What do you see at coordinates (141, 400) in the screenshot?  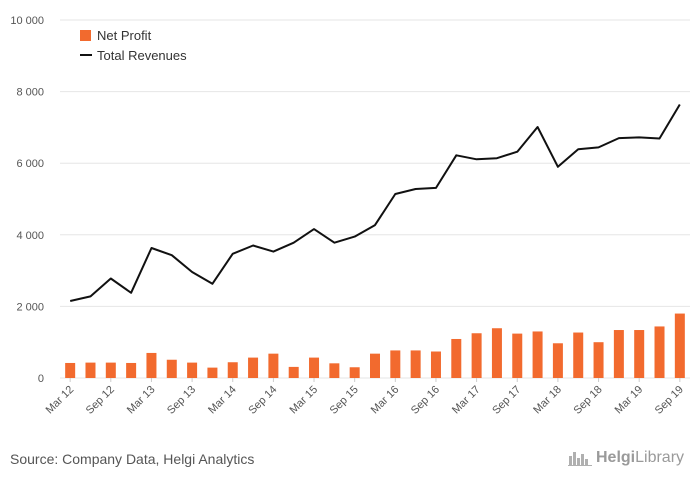 I see `x-tick-label: Mar 13` at bounding box center [141, 400].